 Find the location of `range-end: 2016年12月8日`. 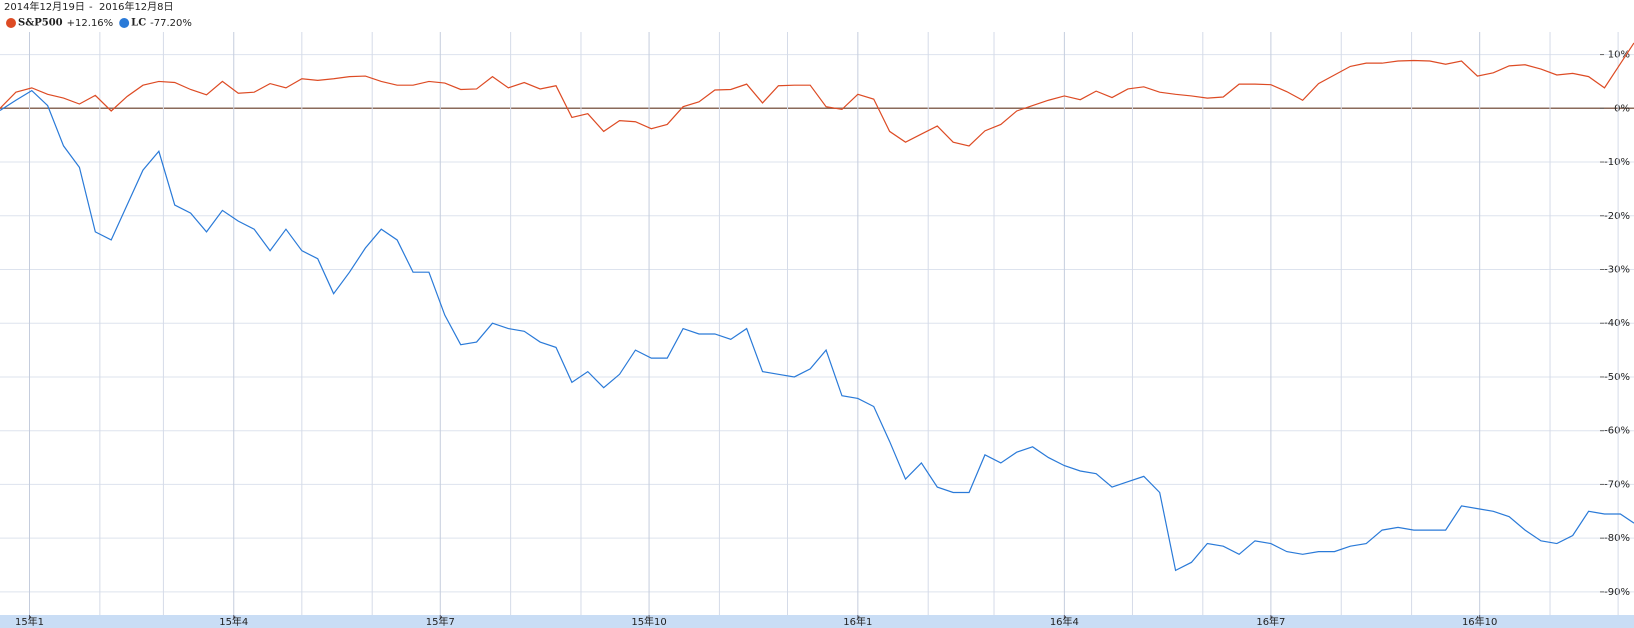

range-end: 2016年12月8日 is located at coordinates (136, 6).